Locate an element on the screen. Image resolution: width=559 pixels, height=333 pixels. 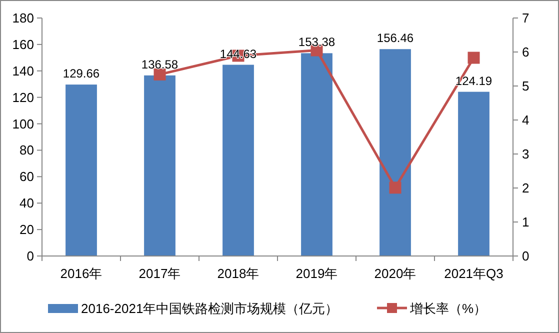
y2-tick-label: 4 is located at coordinates (526, 120).